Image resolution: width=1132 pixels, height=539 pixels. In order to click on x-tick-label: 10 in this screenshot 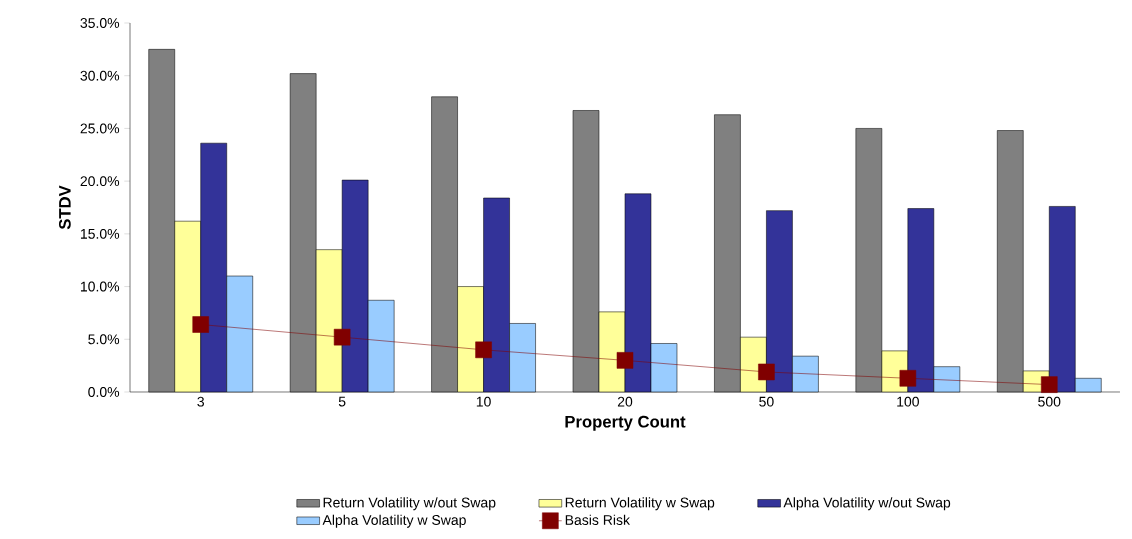, I will do `click(483, 401)`.